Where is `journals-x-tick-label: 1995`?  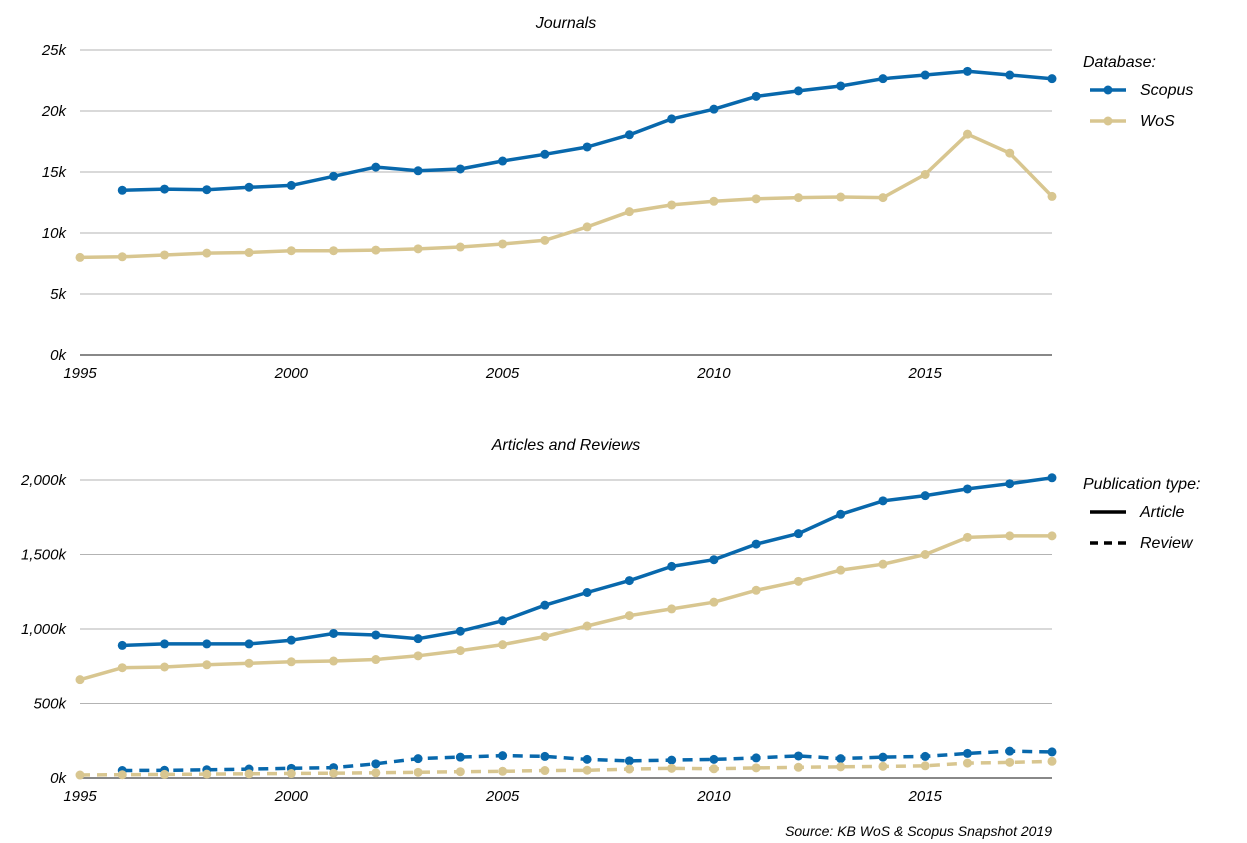
journals-x-tick-label: 1995 is located at coordinates (80, 373).